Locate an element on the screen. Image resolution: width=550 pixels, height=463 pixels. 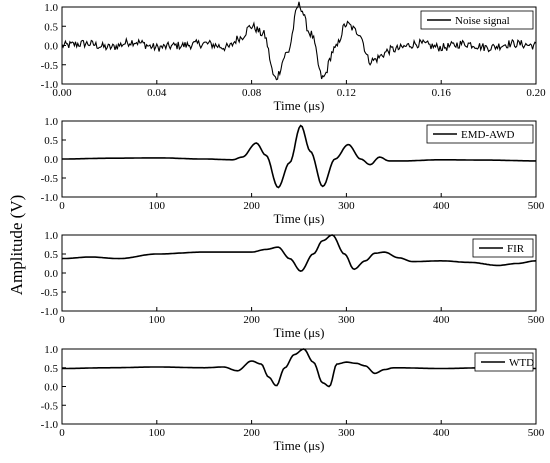
legend-label: Noise signal is located at coordinates (482, 21).